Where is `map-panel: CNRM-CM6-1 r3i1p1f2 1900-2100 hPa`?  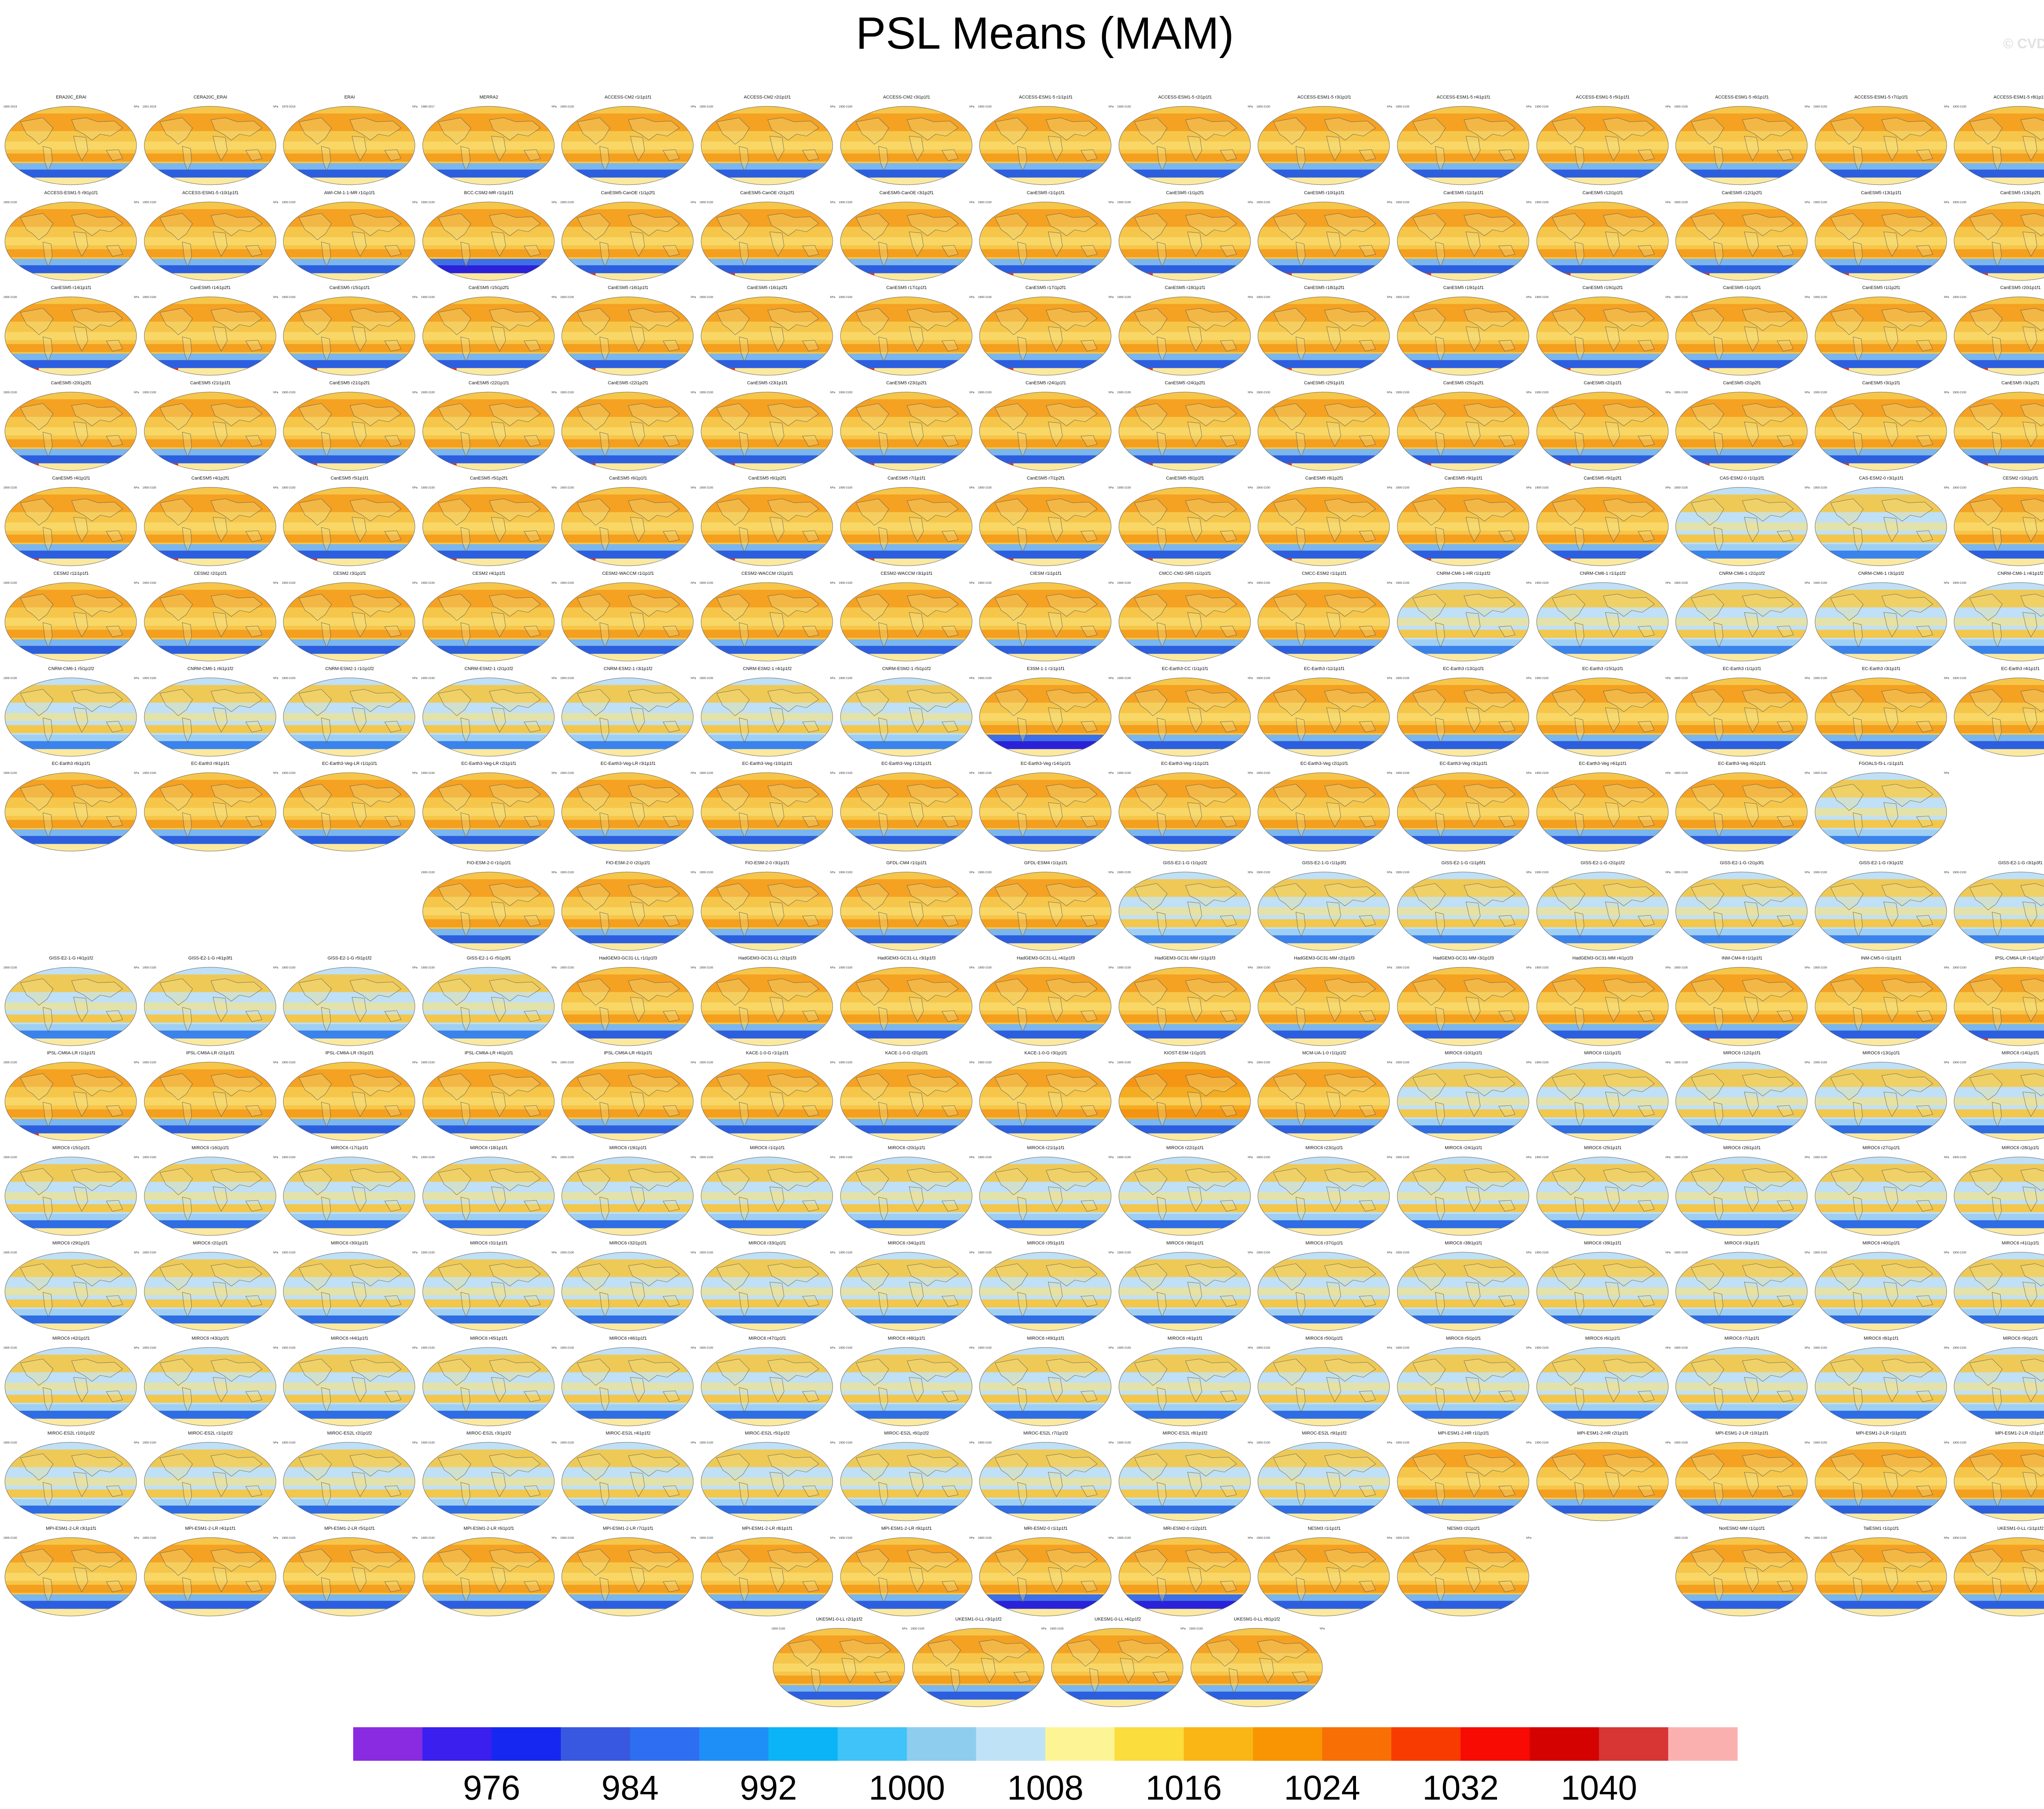 map-panel: CNRM-CM6-1 r3i1p1f2 1900-2100 hPa is located at coordinates (1881, 618).